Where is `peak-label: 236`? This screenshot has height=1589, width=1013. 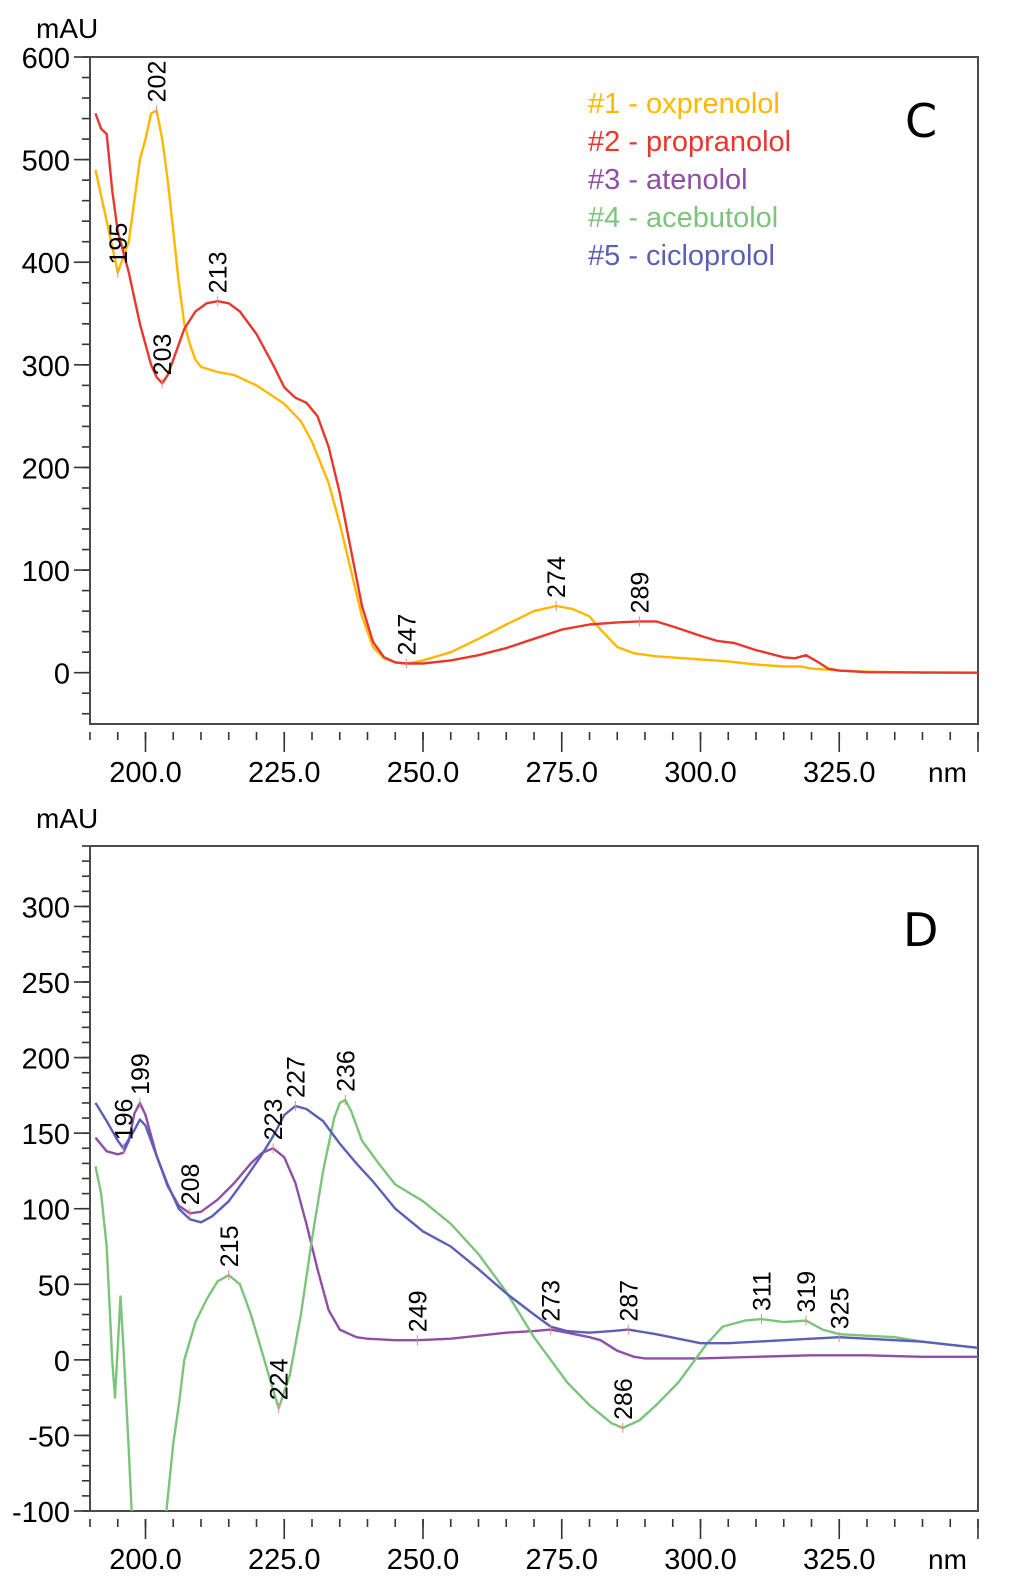 peak-label: 236 is located at coordinates (346, 1071).